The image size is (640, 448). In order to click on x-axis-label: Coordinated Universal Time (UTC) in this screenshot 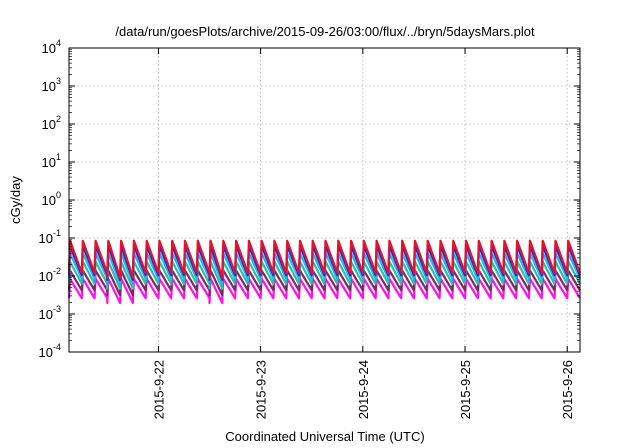, I will do `click(324, 436)`.